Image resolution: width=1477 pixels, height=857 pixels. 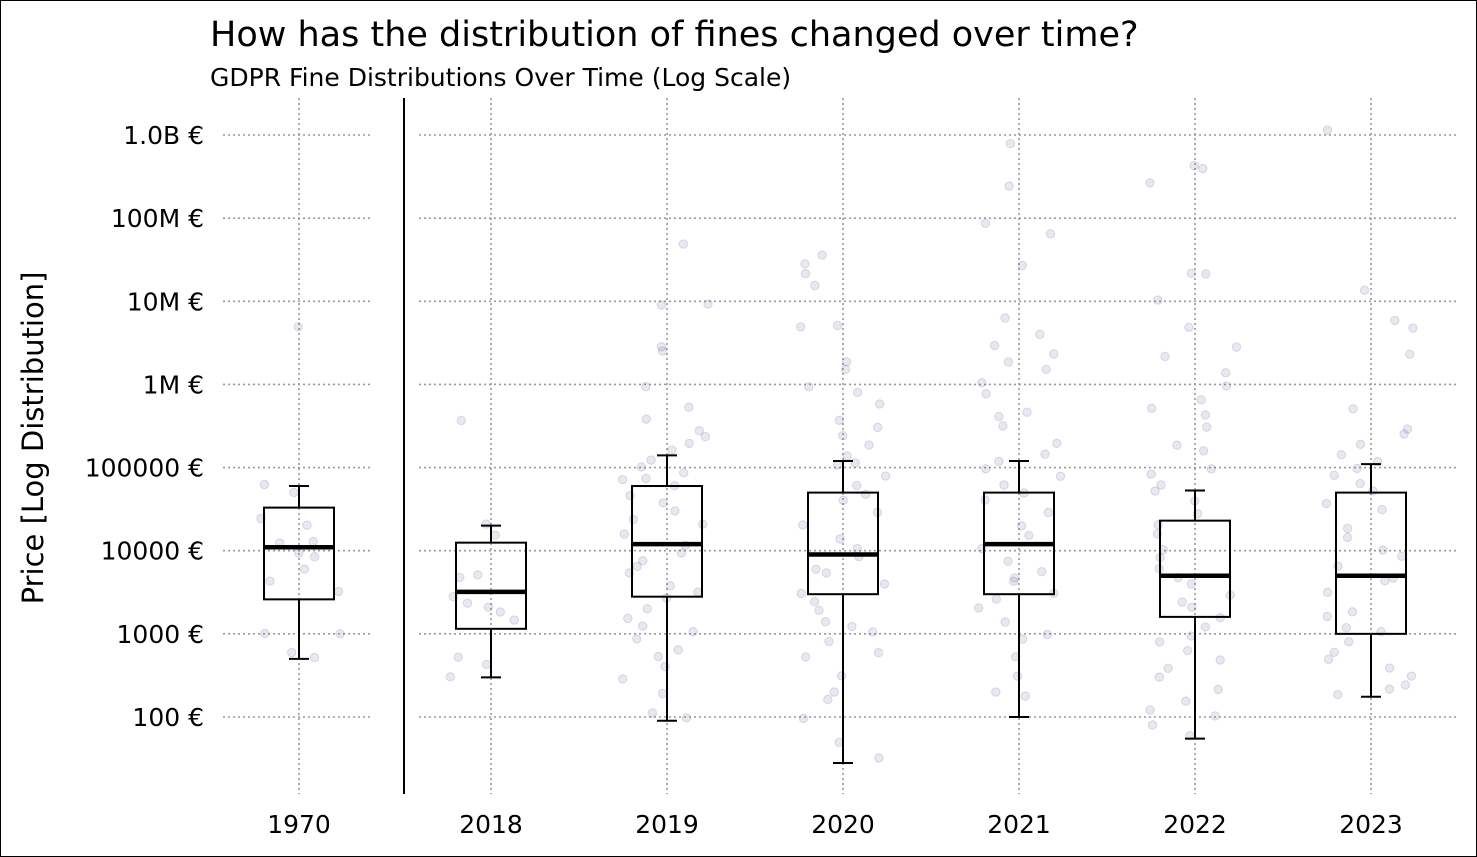 I want to click on y-tick-label: 1M €, so click(x=173, y=384).